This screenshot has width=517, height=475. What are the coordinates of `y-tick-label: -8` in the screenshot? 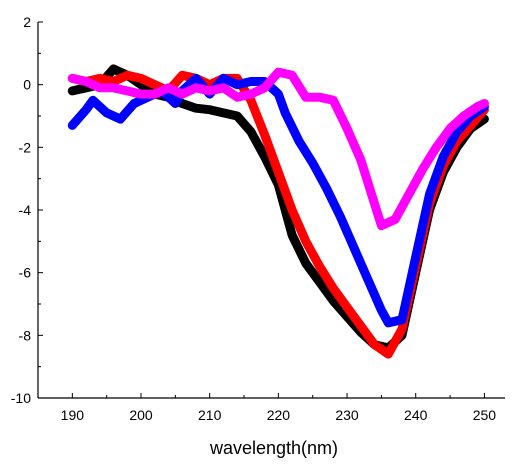 It's located at (25, 335).